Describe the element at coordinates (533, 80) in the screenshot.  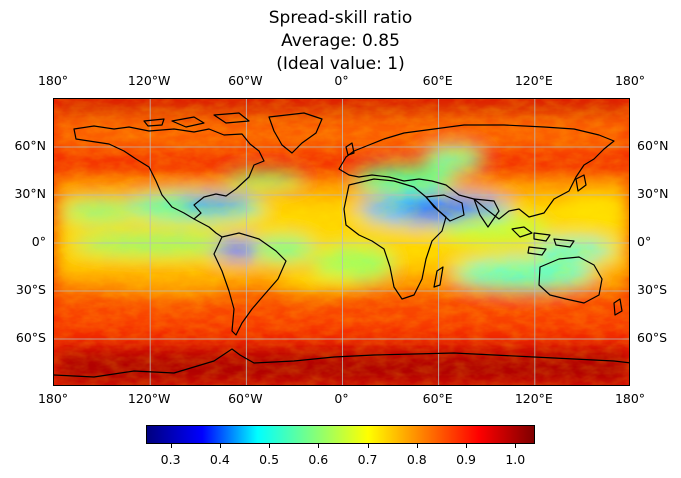
I see `lon-tick-label-top: 120°E` at that location.